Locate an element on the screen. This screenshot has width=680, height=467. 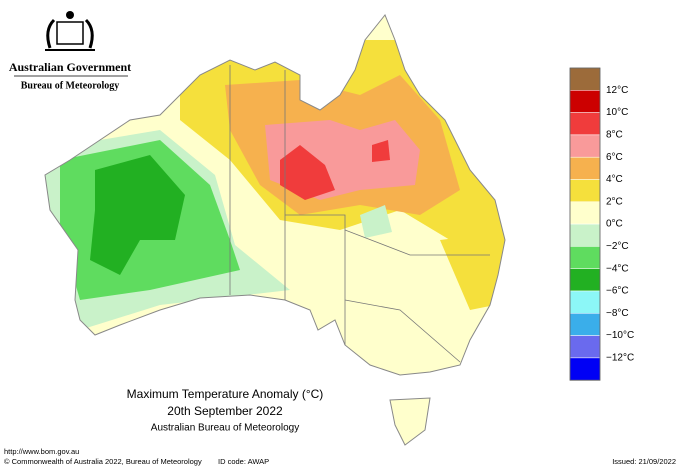
legend-label: 12°C is located at coordinates (617, 90).